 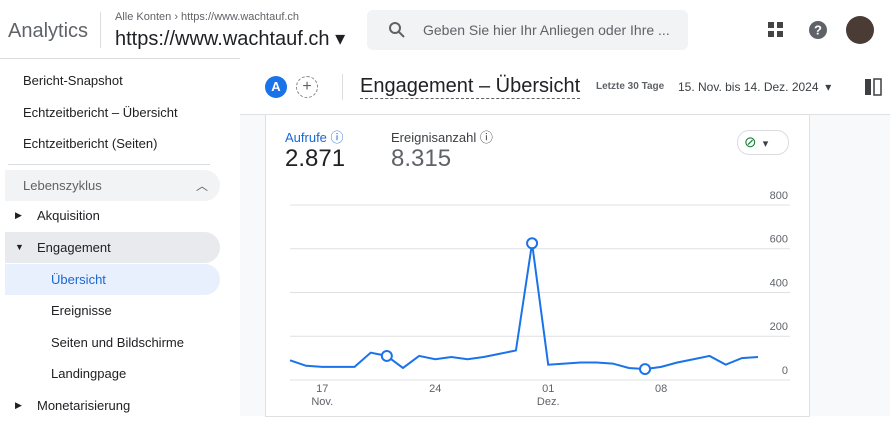 What do you see at coordinates (307, 87) in the screenshot?
I see `add-comparison: +` at bounding box center [307, 87].